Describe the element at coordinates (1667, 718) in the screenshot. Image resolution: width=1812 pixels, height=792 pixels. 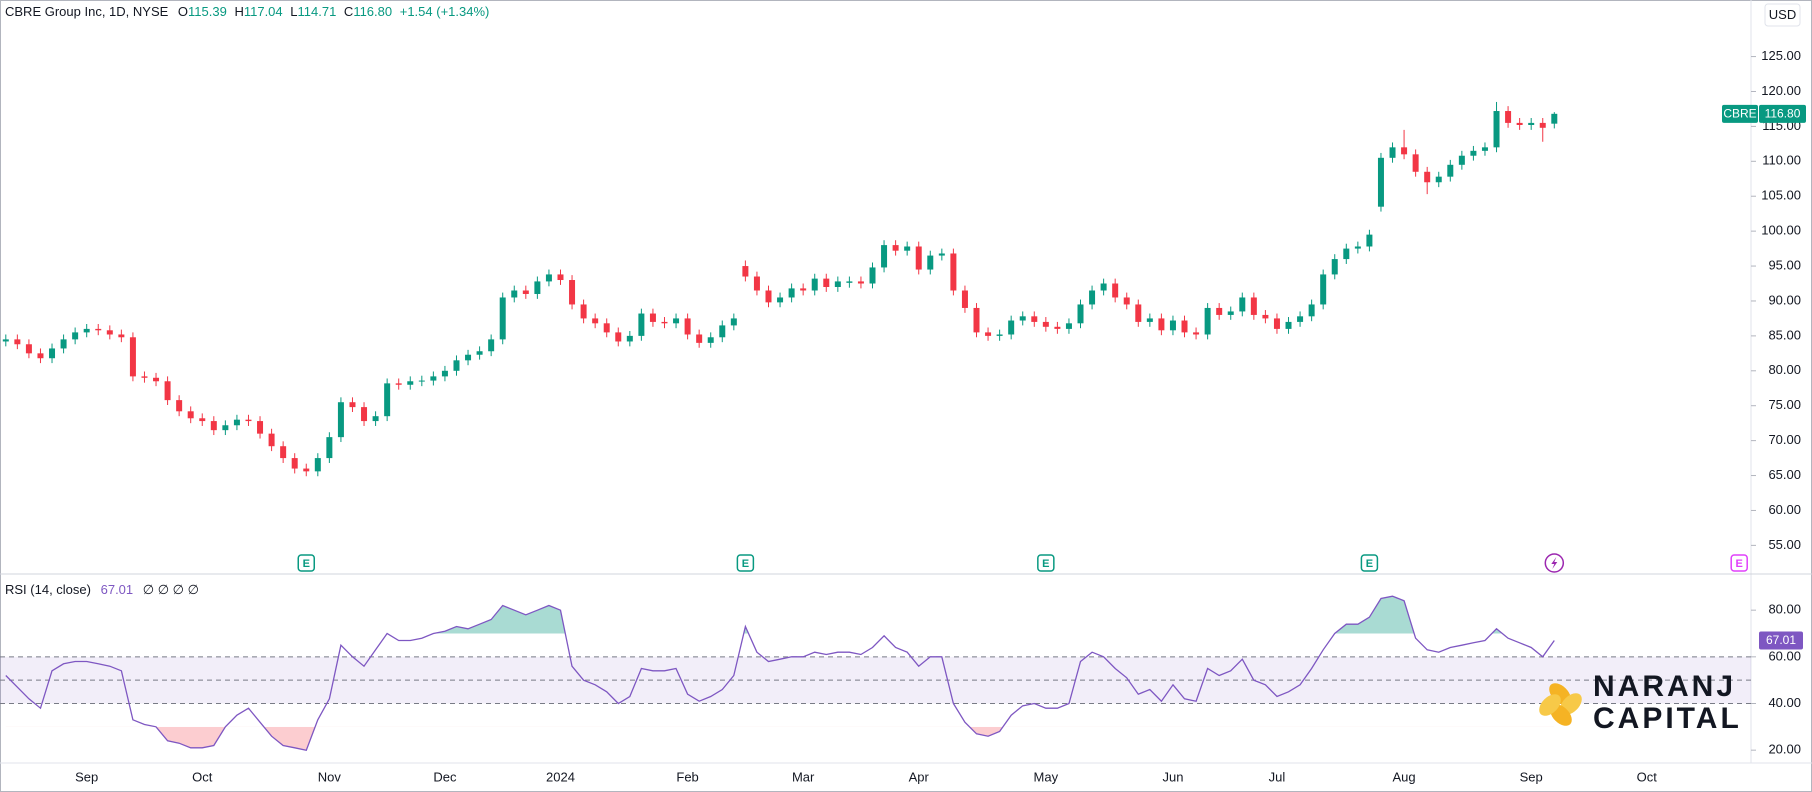
I see `logo-text: CAPITAL` at that location.